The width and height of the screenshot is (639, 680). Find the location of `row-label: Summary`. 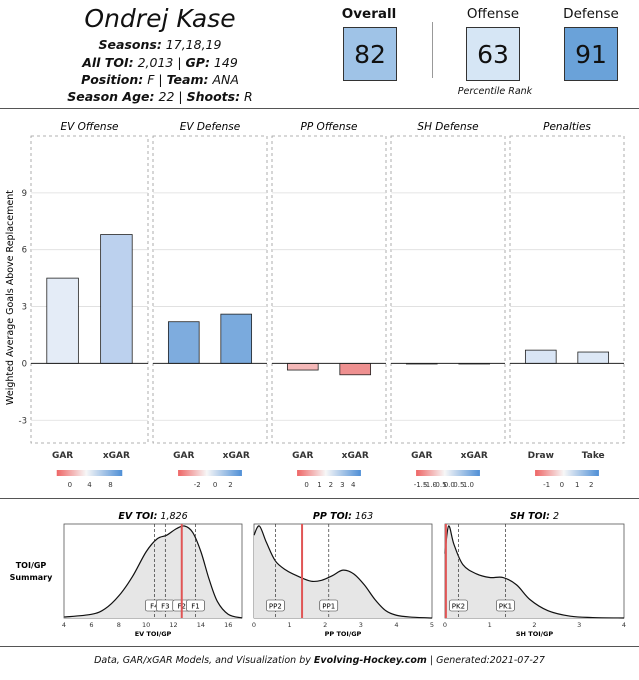

row-label: Summary is located at coordinates (31, 577).